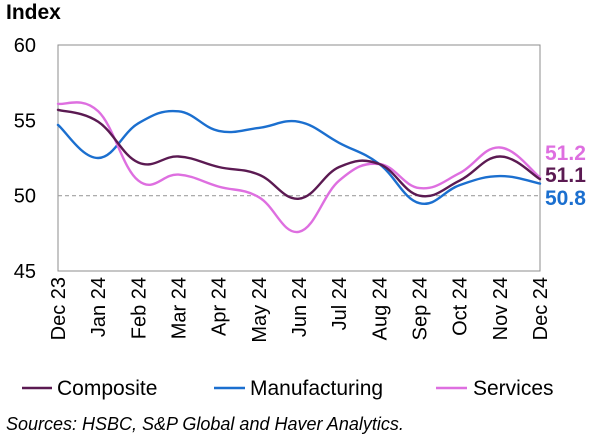 The width and height of the screenshot is (597, 439). Describe the element at coordinates (139, 308) in the screenshot. I see `x-tick-label: Feb 24` at that location.